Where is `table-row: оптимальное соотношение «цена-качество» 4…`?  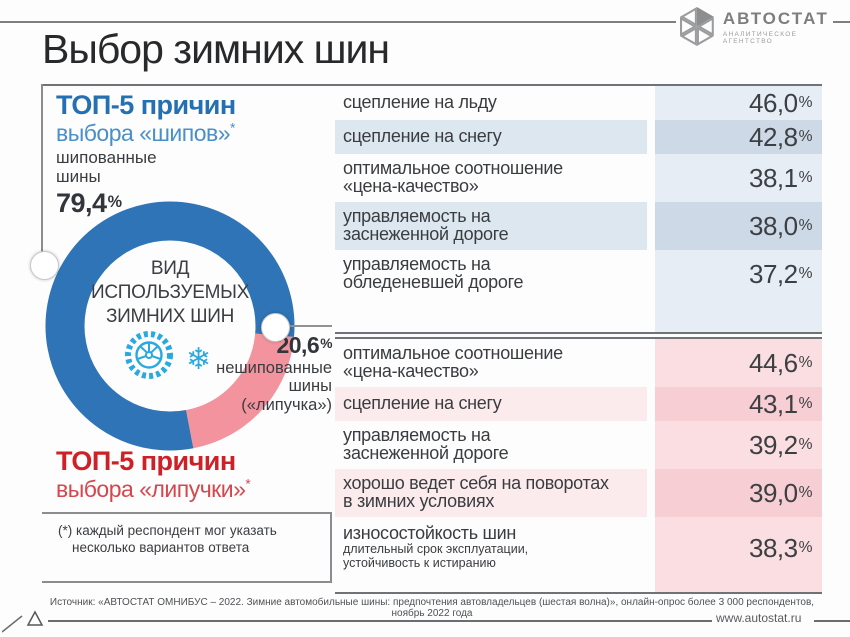 table-row: оптимальное соотношение «цена-качество» 4… is located at coordinates (578, 363).